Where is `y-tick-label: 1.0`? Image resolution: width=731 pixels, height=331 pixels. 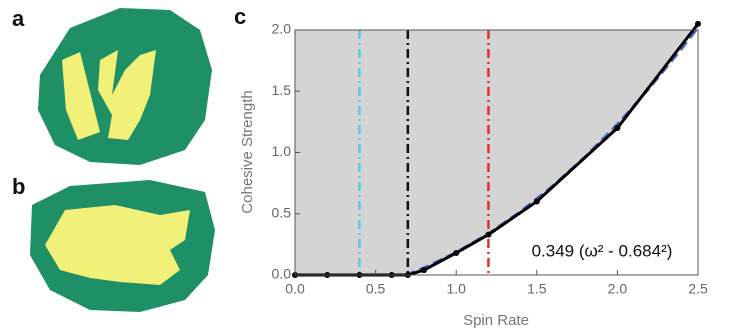 y-tick-label: 1.0 is located at coordinates (282, 151).